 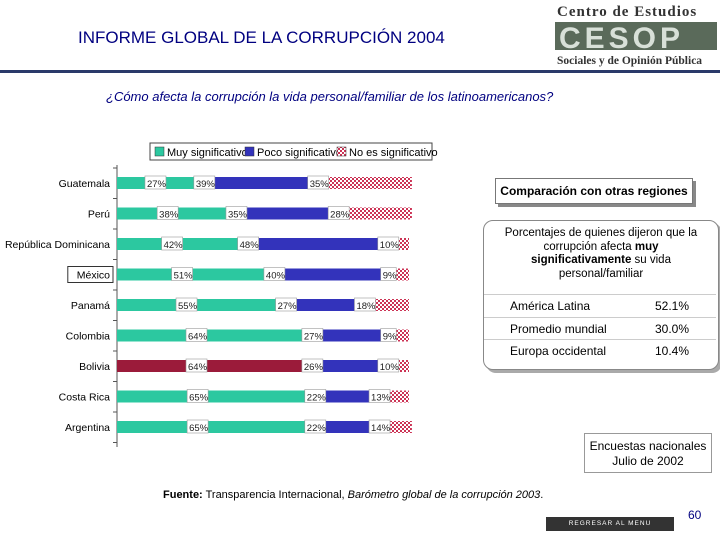 I want to click on legend-label: Poco significativo, so click(x=299, y=153).